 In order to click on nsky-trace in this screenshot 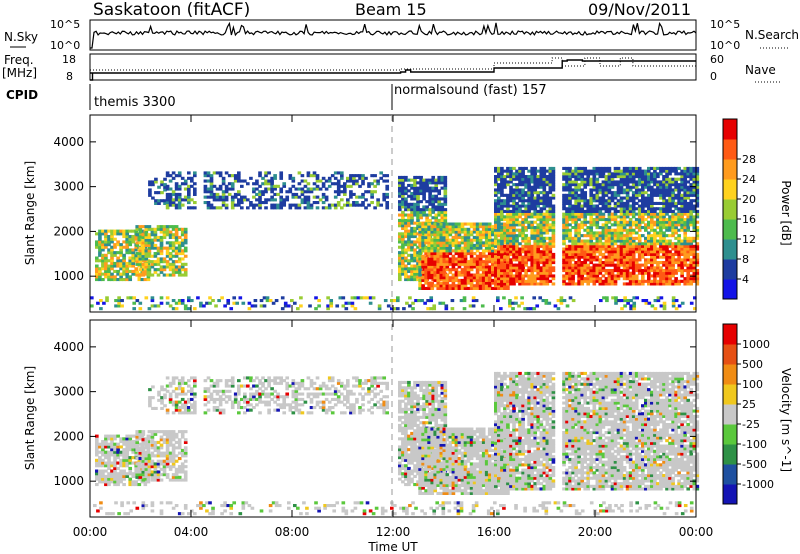, I will do `click(393, 35)`.